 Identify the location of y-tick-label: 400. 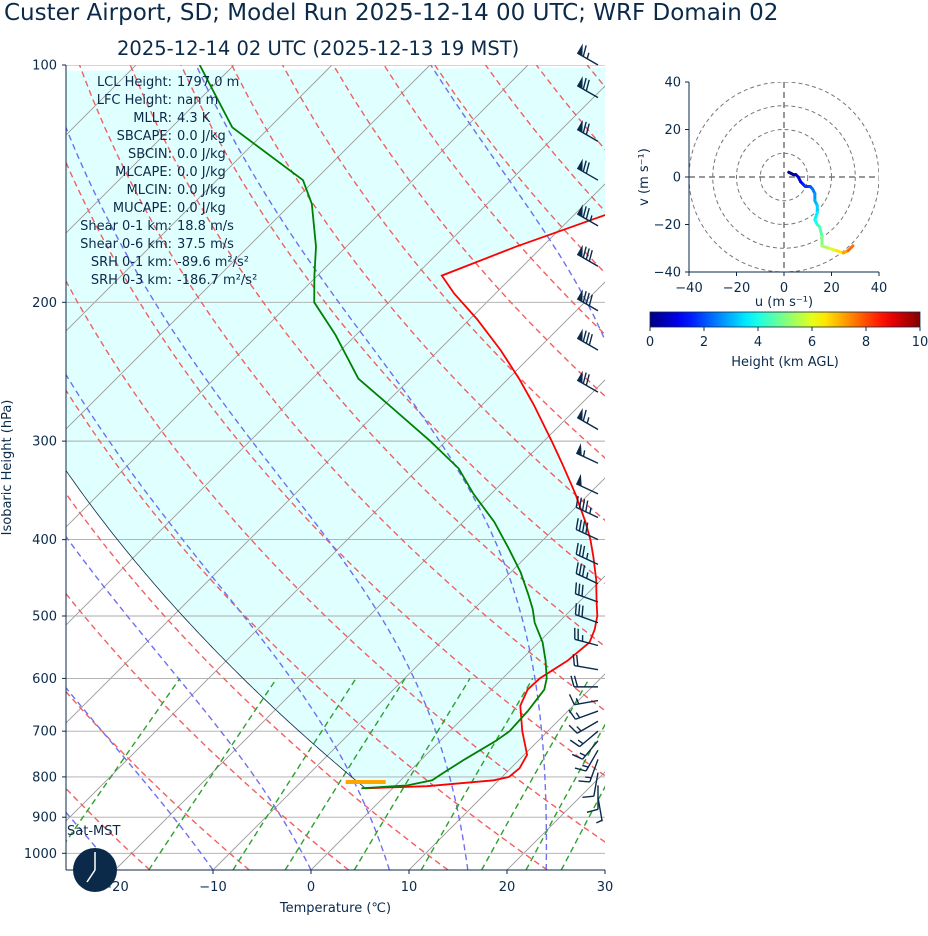
(44, 540).